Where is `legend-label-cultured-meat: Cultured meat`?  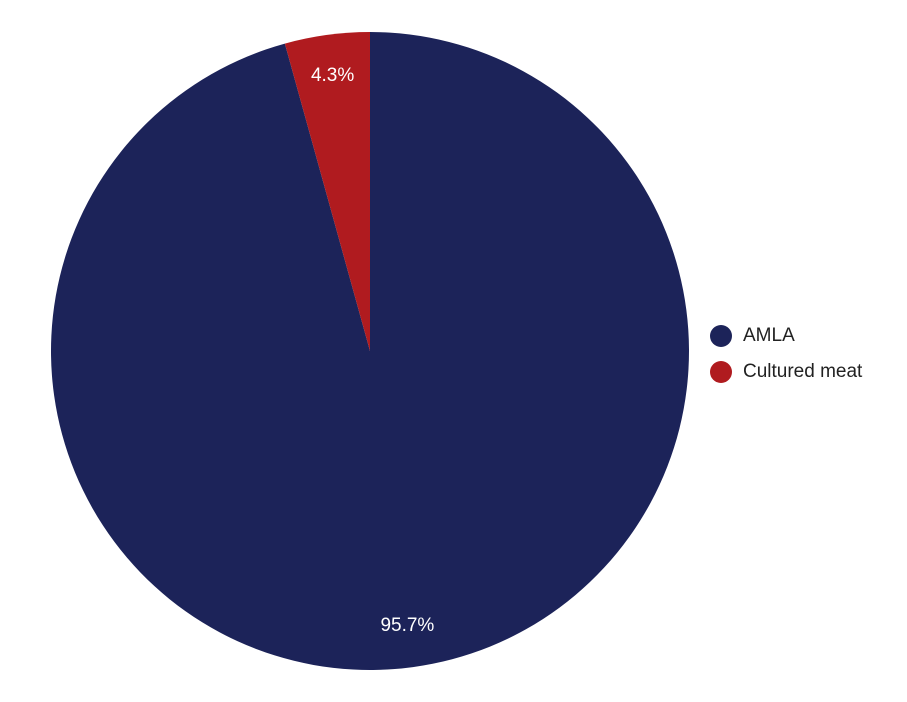 legend-label-cultured-meat: Cultured meat is located at coordinates (803, 371).